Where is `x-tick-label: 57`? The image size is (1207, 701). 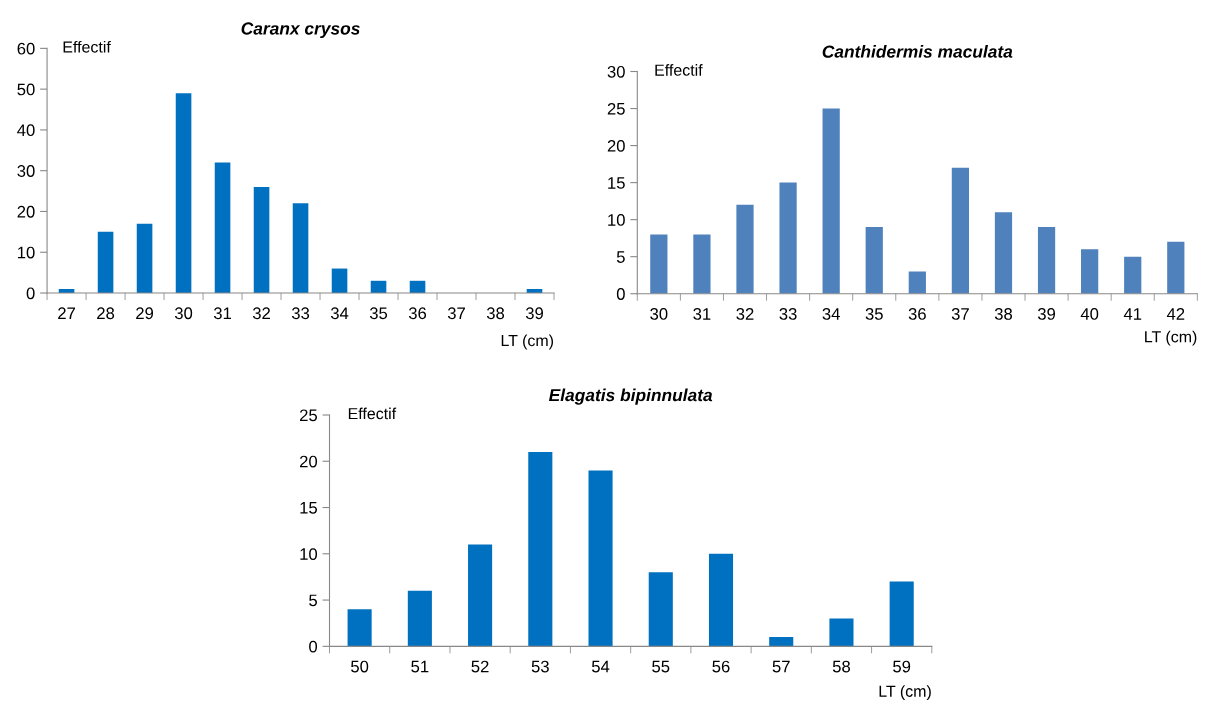 x-tick-label: 57 is located at coordinates (781, 666).